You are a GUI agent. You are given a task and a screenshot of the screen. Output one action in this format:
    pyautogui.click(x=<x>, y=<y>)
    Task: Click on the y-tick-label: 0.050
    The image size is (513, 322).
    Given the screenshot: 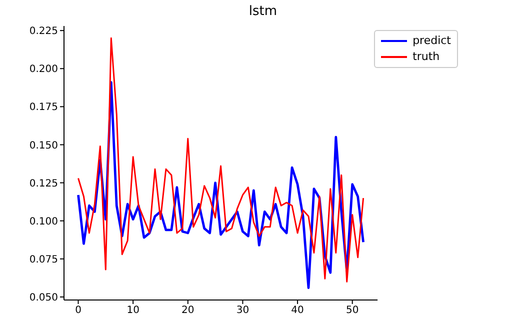 What is the action you would take?
    pyautogui.click(x=43, y=298)
    